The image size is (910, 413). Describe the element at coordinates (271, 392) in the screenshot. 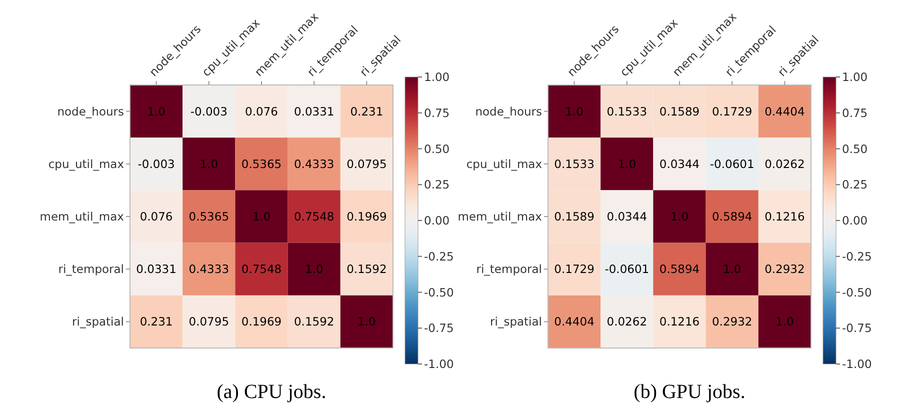

I see `text: (a) CPU jobs.` at that location.